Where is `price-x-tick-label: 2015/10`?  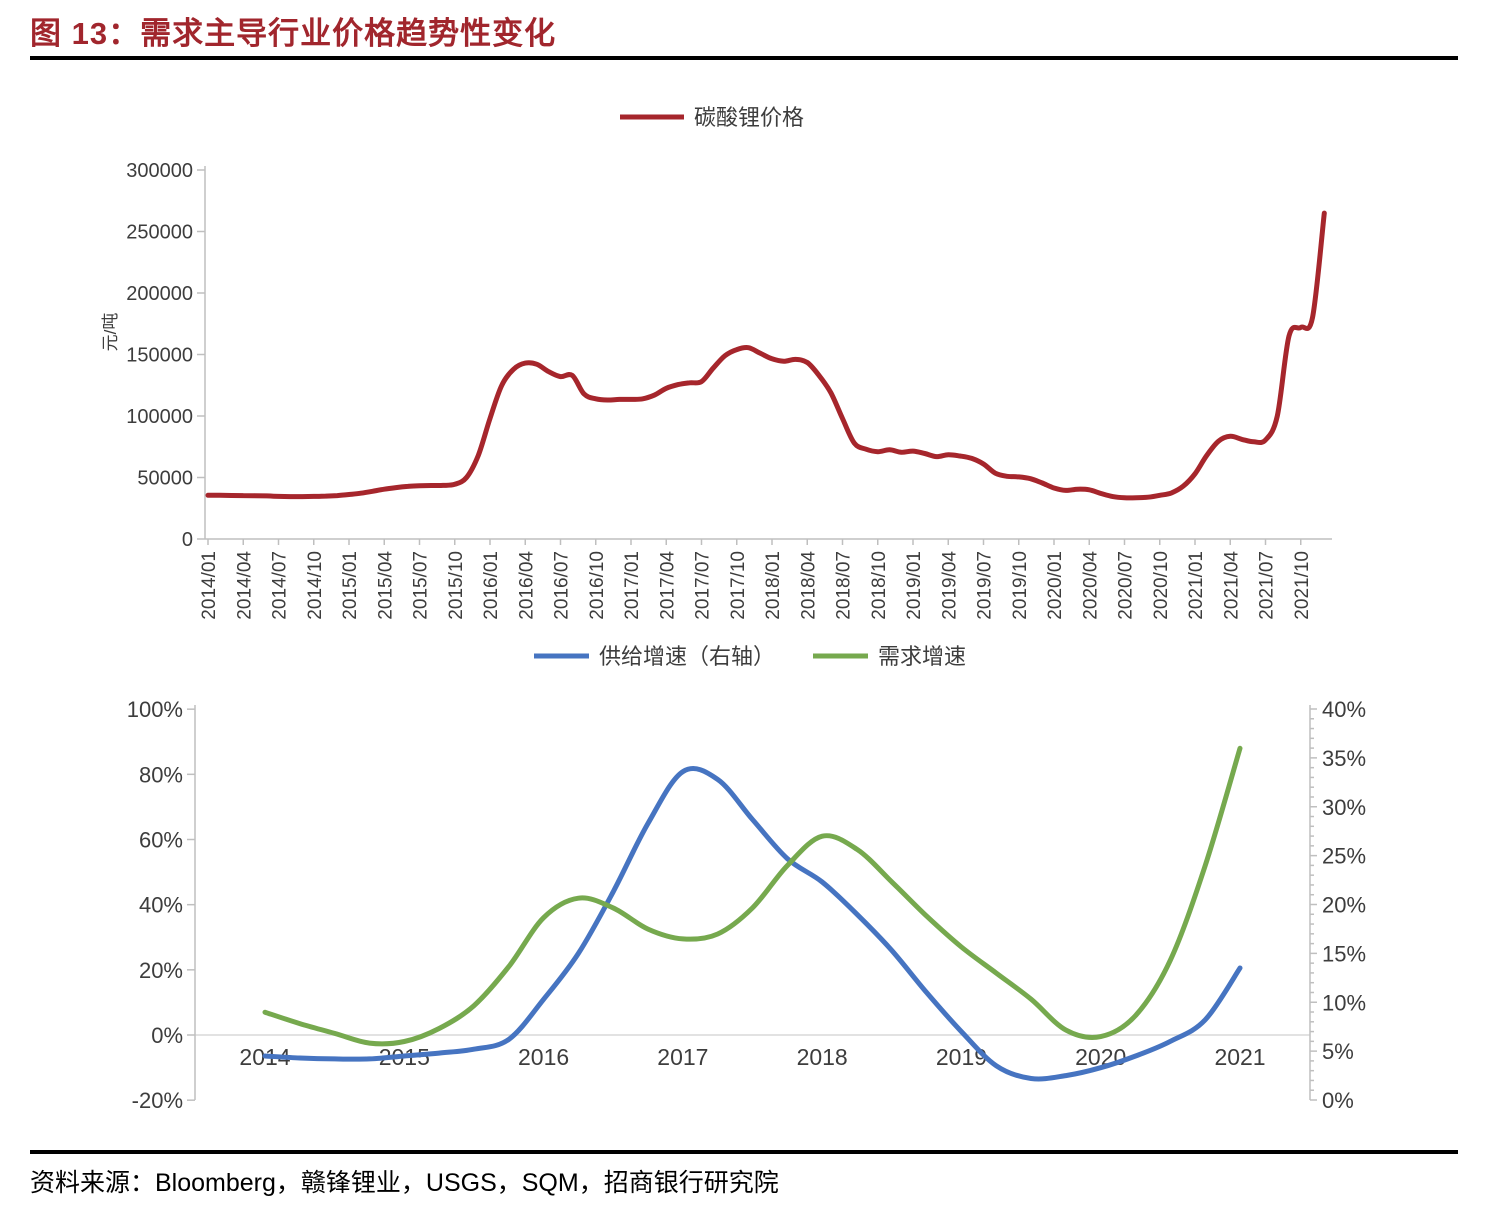
price-x-tick-label: 2015/10 is located at coordinates (456, 585).